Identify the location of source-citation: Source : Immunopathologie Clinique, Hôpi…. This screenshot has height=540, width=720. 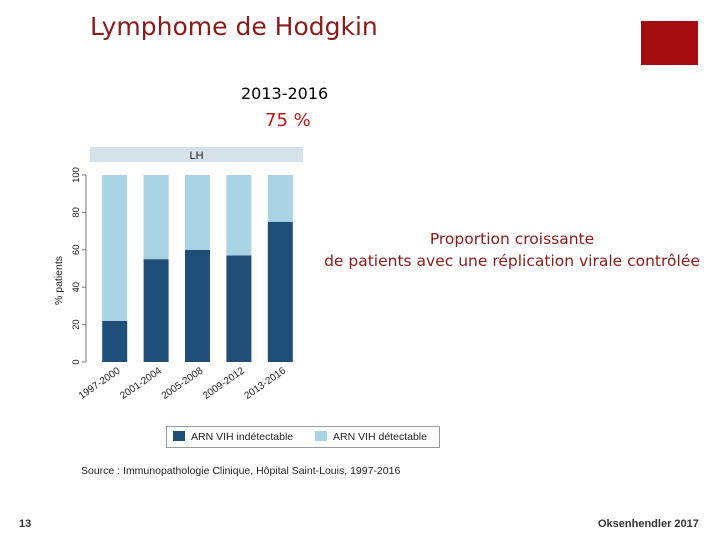
(241, 471).